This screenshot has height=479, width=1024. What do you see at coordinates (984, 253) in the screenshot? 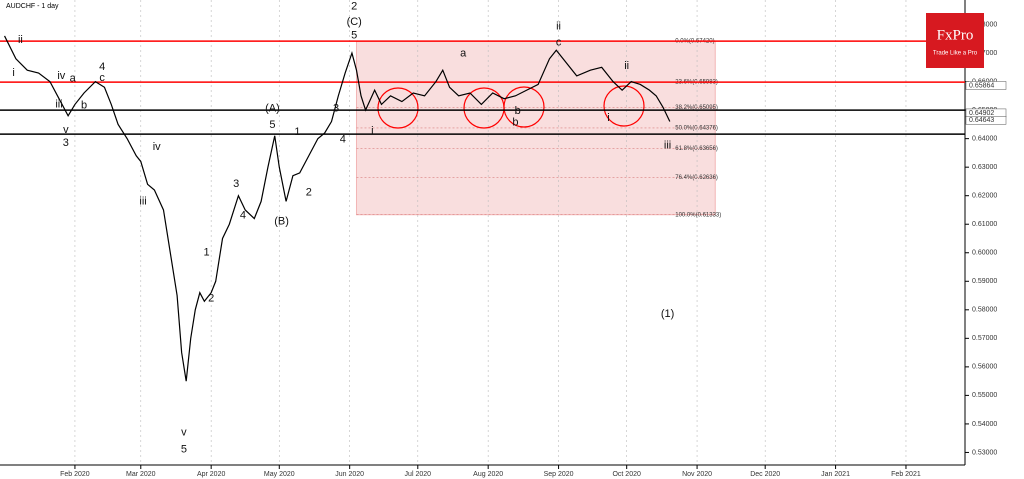
I see `y-tick-label: 0.60000` at bounding box center [984, 253].